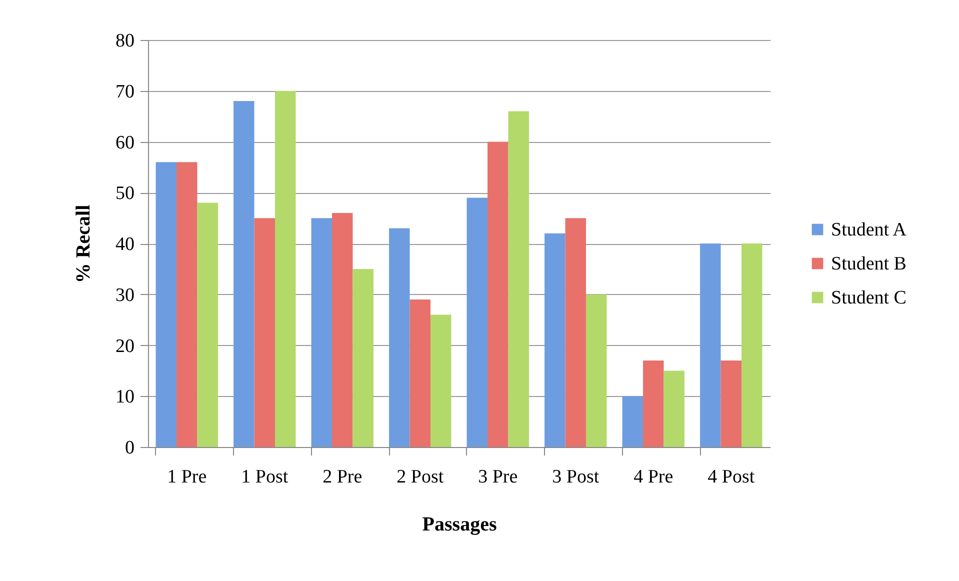 The width and height of the screenshot is (959, 581). I want to click on y-axis-title: % Recall, so click(83, 244).